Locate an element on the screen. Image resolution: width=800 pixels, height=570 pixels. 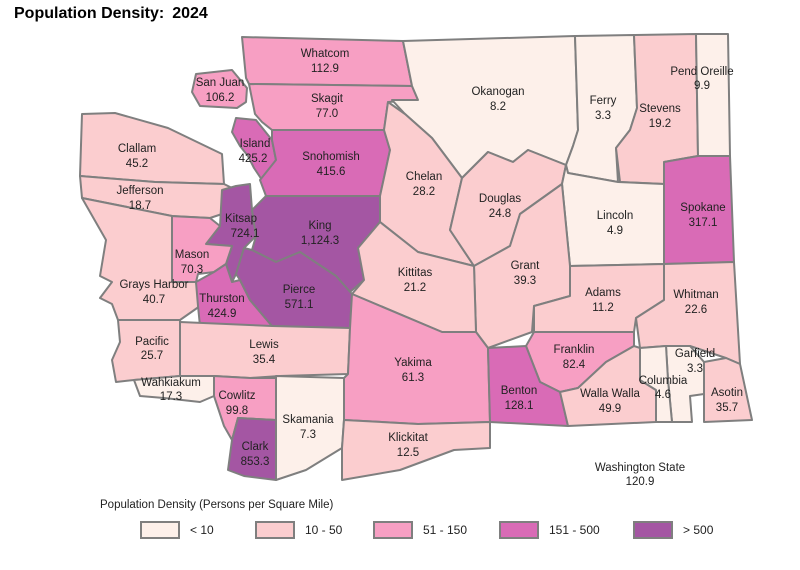
state-total-value: 120.9 is located at coordinates (640, 482).